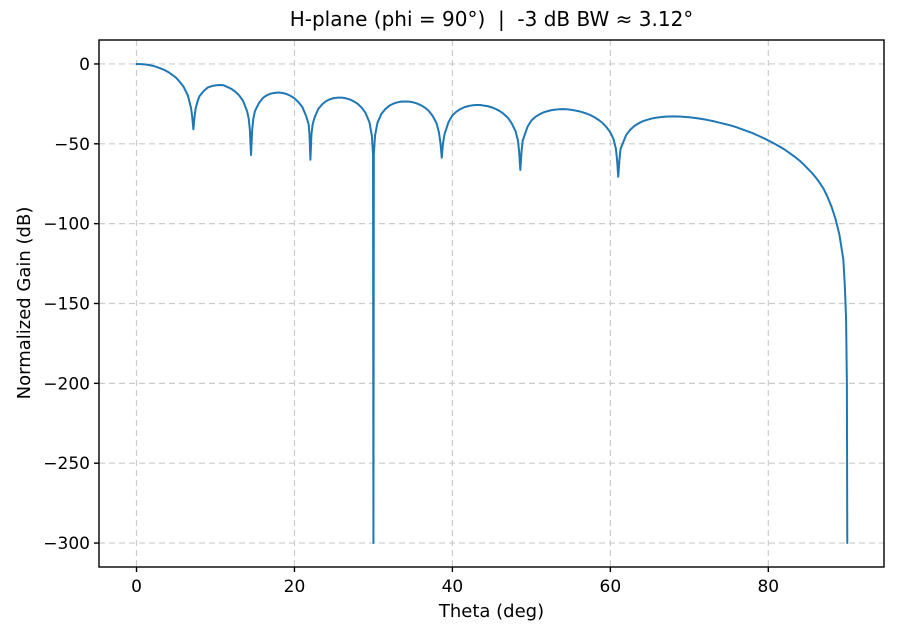 Image resolution: width=897 pixels, height=637 pixels. I want to click on chart-title: H-plane (phi = 90°) | -3 dB BW ≈ 3.12°, so click(491, 19).